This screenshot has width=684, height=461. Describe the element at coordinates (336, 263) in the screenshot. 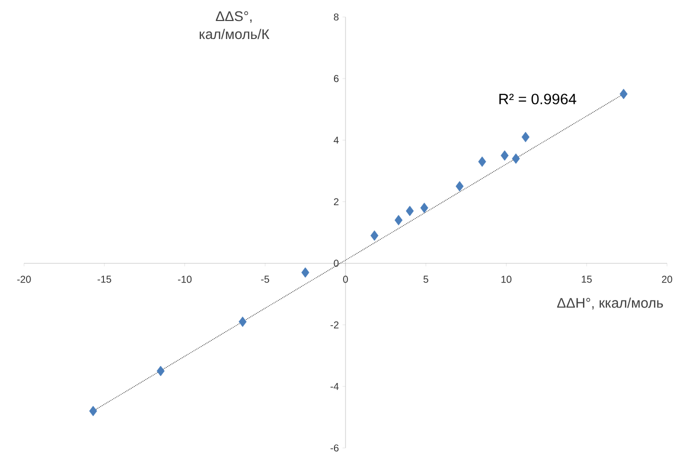

I see `y-tick-label: 0` at that location.